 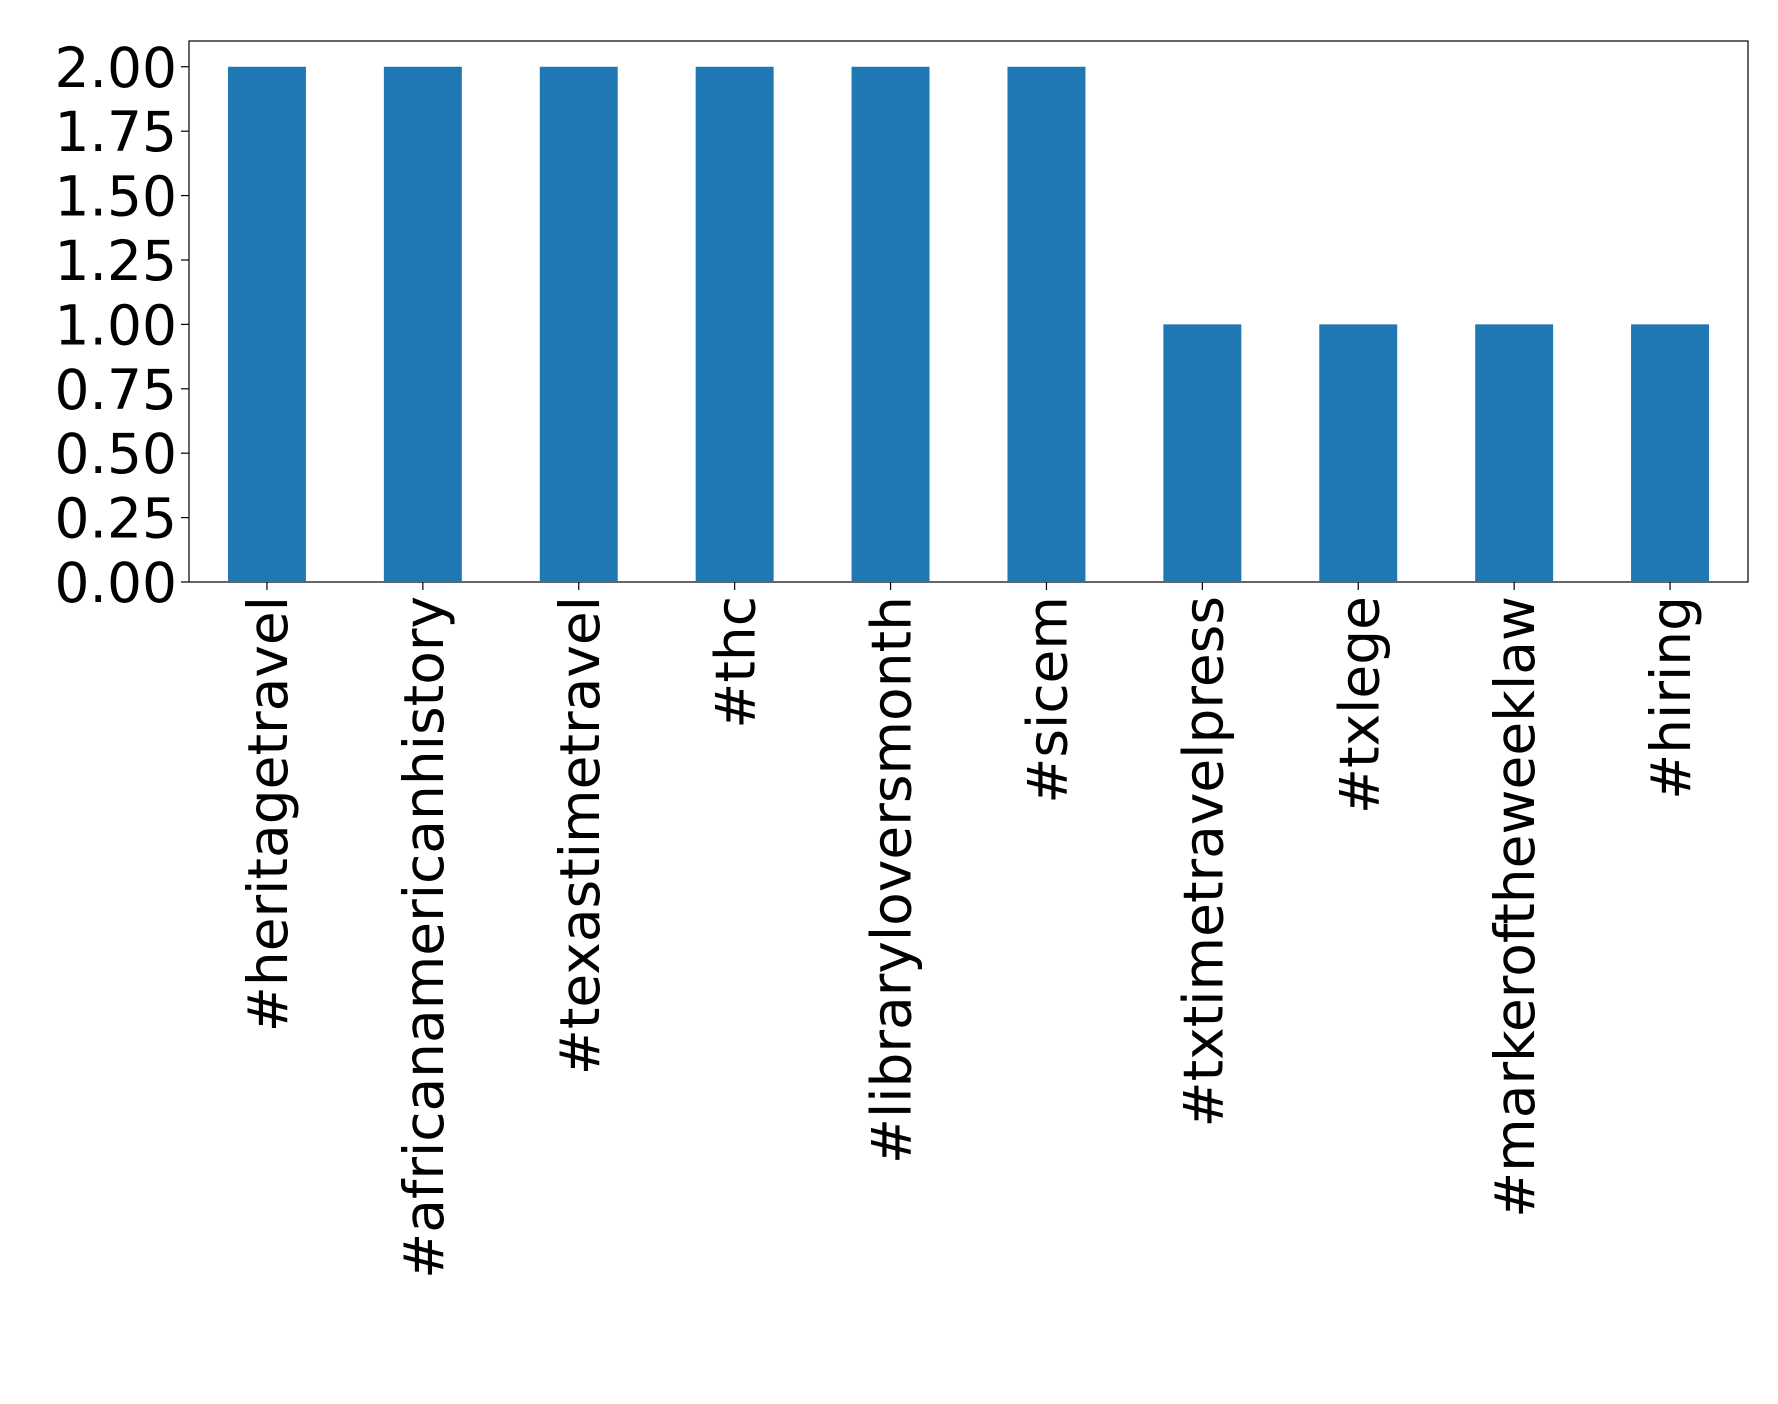 What do you see at coordinates (1047, 700) in the screenshot?
I see `x-tick-label: #sicem` at bounding box center [1047, 700].